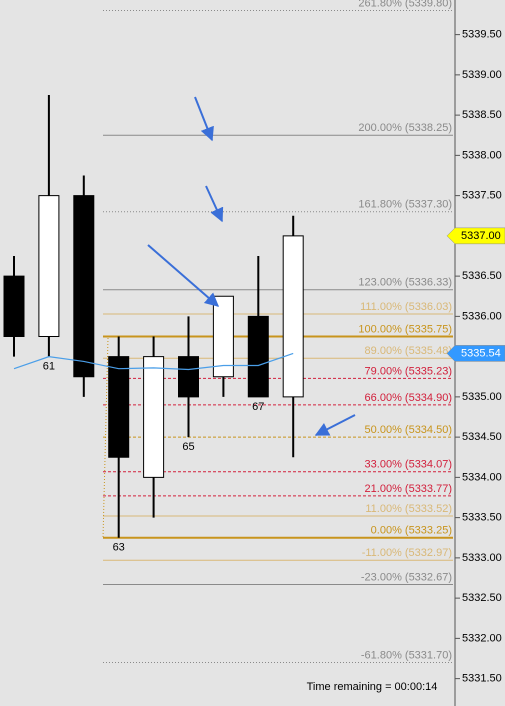 The image size is (505, 706). Describe the element at coordinates (481, 236) in the screenshot. I see `price-marker-label: 5337.00` at that location.